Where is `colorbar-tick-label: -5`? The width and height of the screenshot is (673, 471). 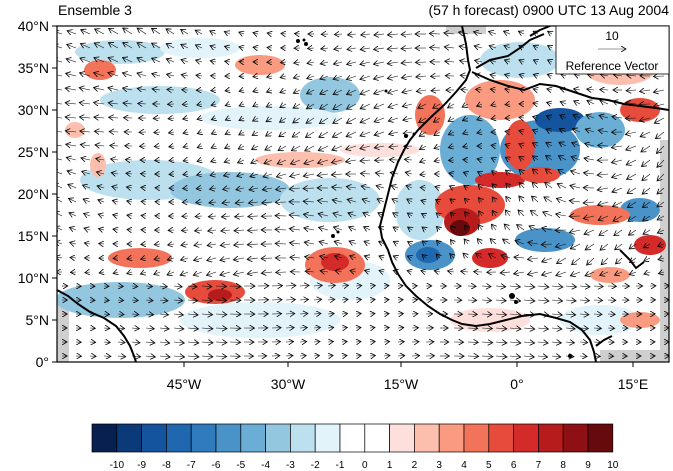
colorbar-tick-label: -5 is located at coordinates (240, 465).